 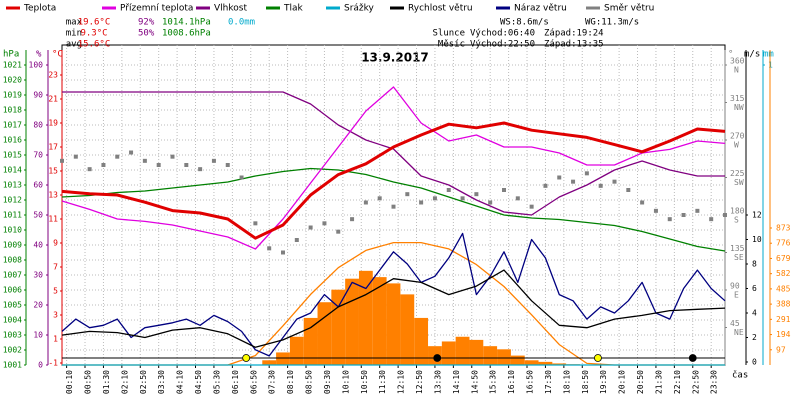 I want to click on x-tick-label: 14:50, so click(x=474, y=382).